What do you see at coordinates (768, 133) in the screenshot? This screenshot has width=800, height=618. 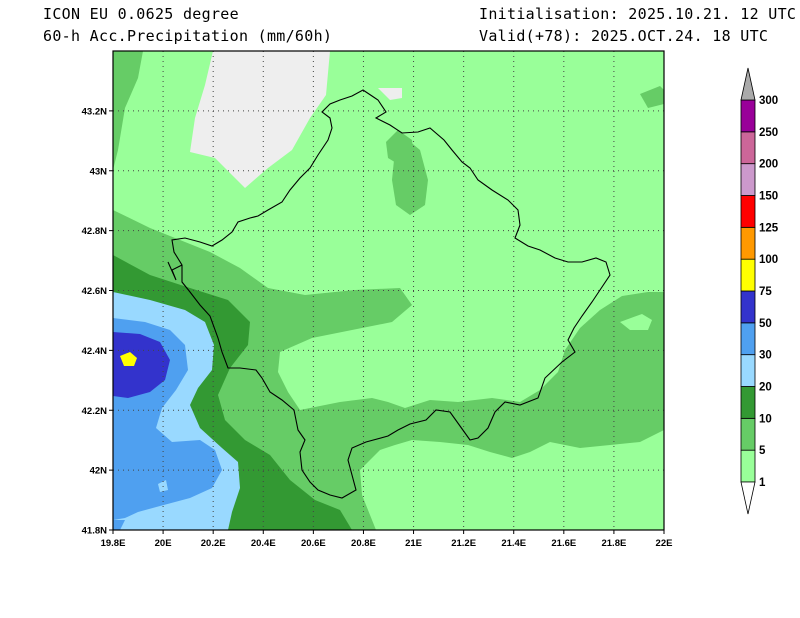 I see `colorbar-label: 250` at bounding box center [768, 133].